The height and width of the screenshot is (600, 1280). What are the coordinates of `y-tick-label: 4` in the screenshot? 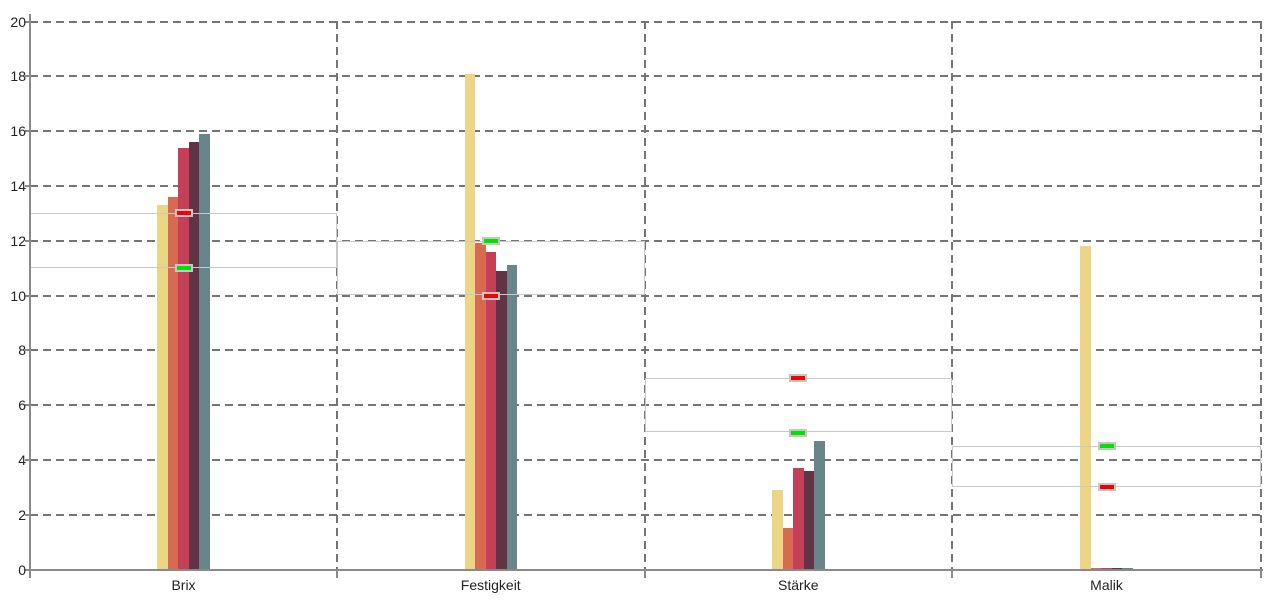 It's located at (22, 459).